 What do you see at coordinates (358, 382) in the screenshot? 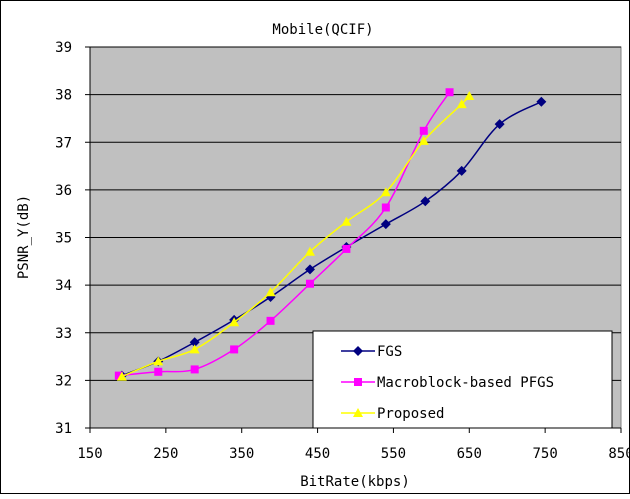
I see `legend-marker-macroblock-based-pfgs` at bounding box center [358, 382].